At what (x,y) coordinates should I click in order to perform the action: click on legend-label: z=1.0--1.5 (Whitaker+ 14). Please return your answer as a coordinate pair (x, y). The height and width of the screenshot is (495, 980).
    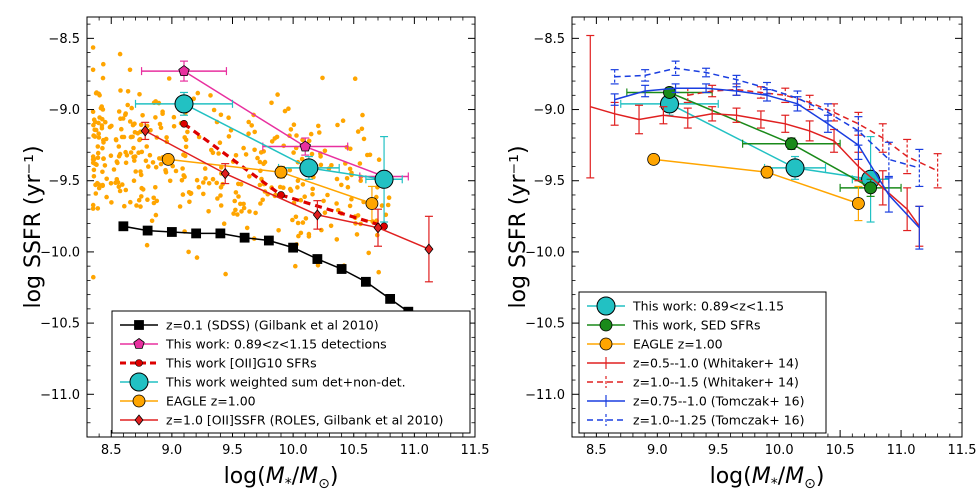
    Looking at the image, I should click on (716, 382).